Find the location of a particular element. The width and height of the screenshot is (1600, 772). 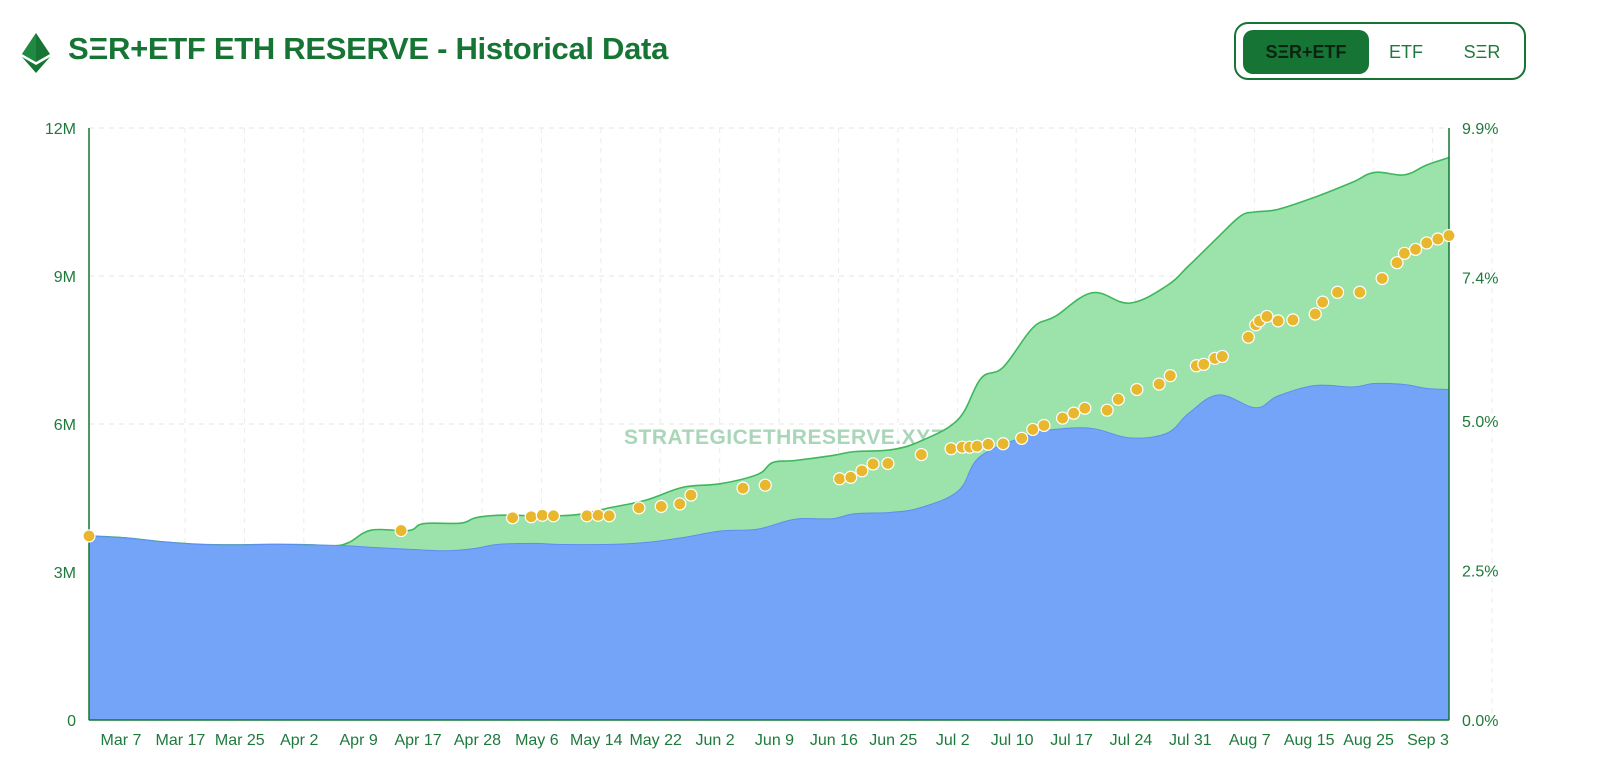

x-tick-label: Mar 7 is located at coordinates (121, 740).